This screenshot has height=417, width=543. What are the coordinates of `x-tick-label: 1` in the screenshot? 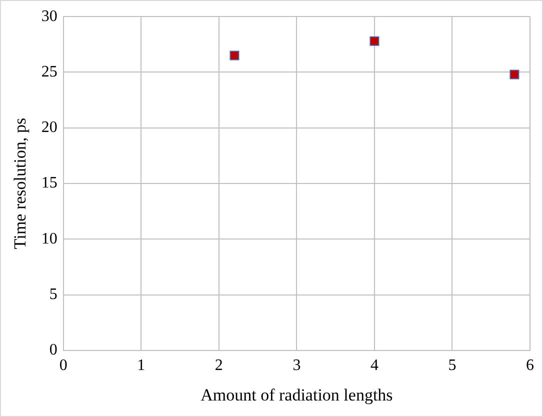 It's located at (141, 365).